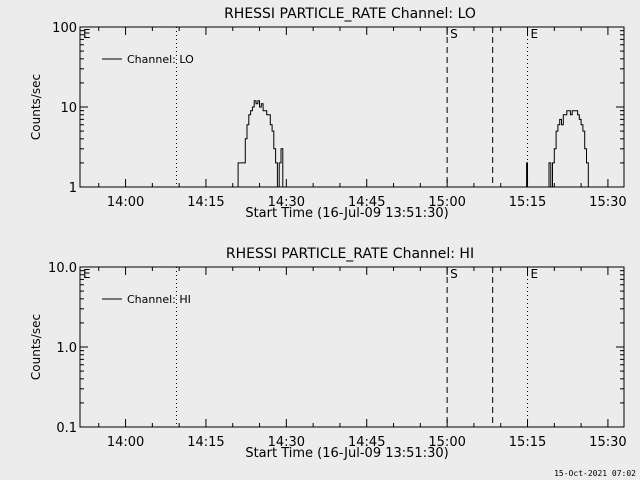  Describe the element at coordinates (205, 202) in the screenshot. I see `panel-1-x-tick-label: 14:15` at that location.